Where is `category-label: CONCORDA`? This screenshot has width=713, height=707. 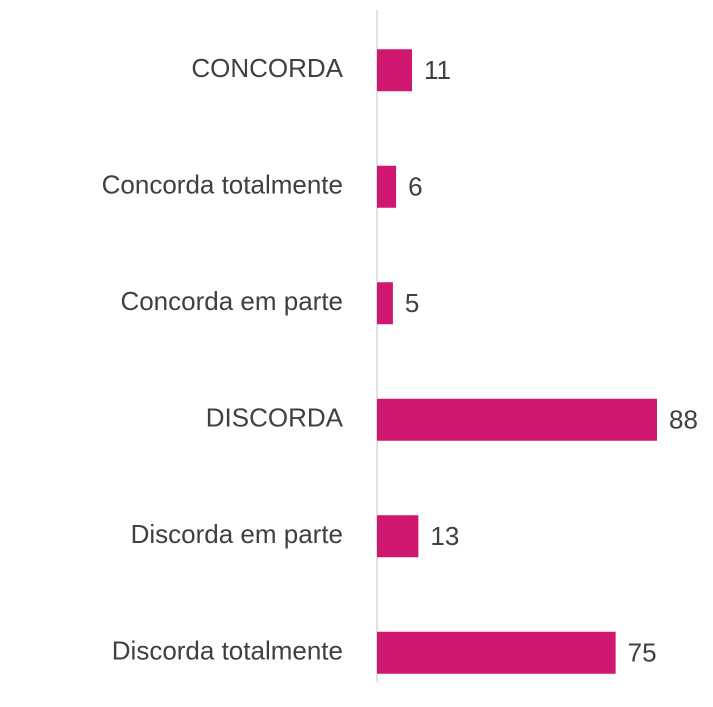 category-label: CONCORDA is located at coordinates (267, 68).